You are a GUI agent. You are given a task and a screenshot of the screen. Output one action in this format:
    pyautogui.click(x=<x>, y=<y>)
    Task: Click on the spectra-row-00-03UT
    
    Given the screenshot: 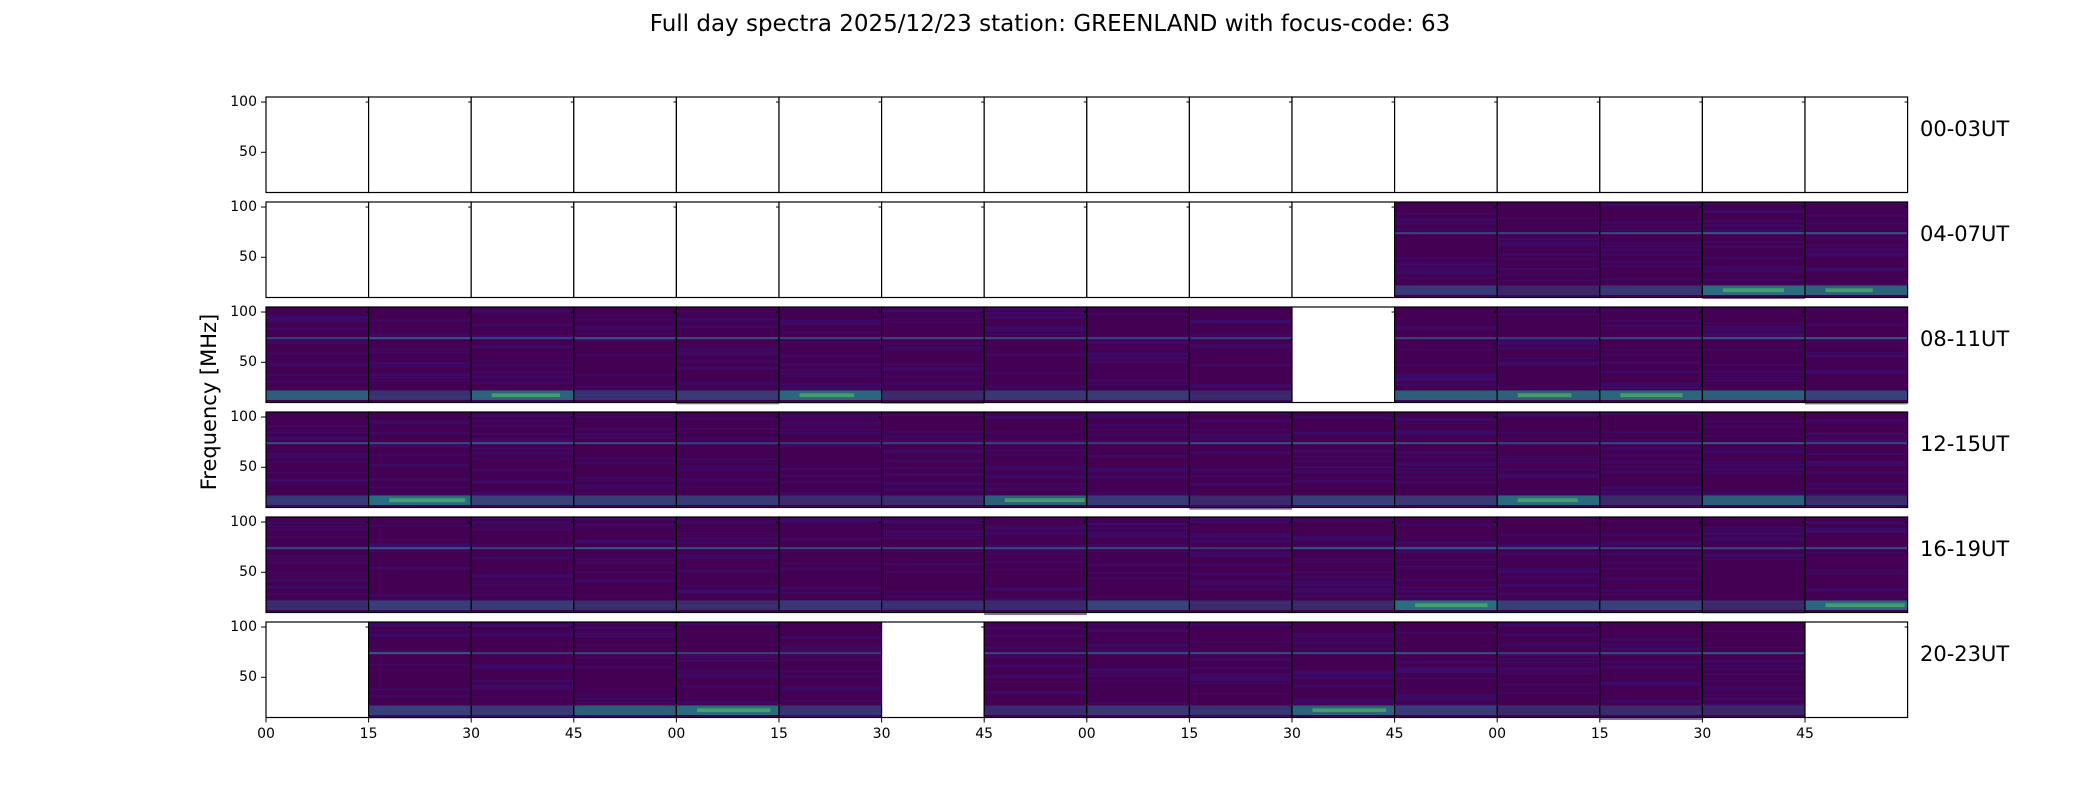 What is the action you would take?
    pyautogui.click(x=1087, y=145)
    